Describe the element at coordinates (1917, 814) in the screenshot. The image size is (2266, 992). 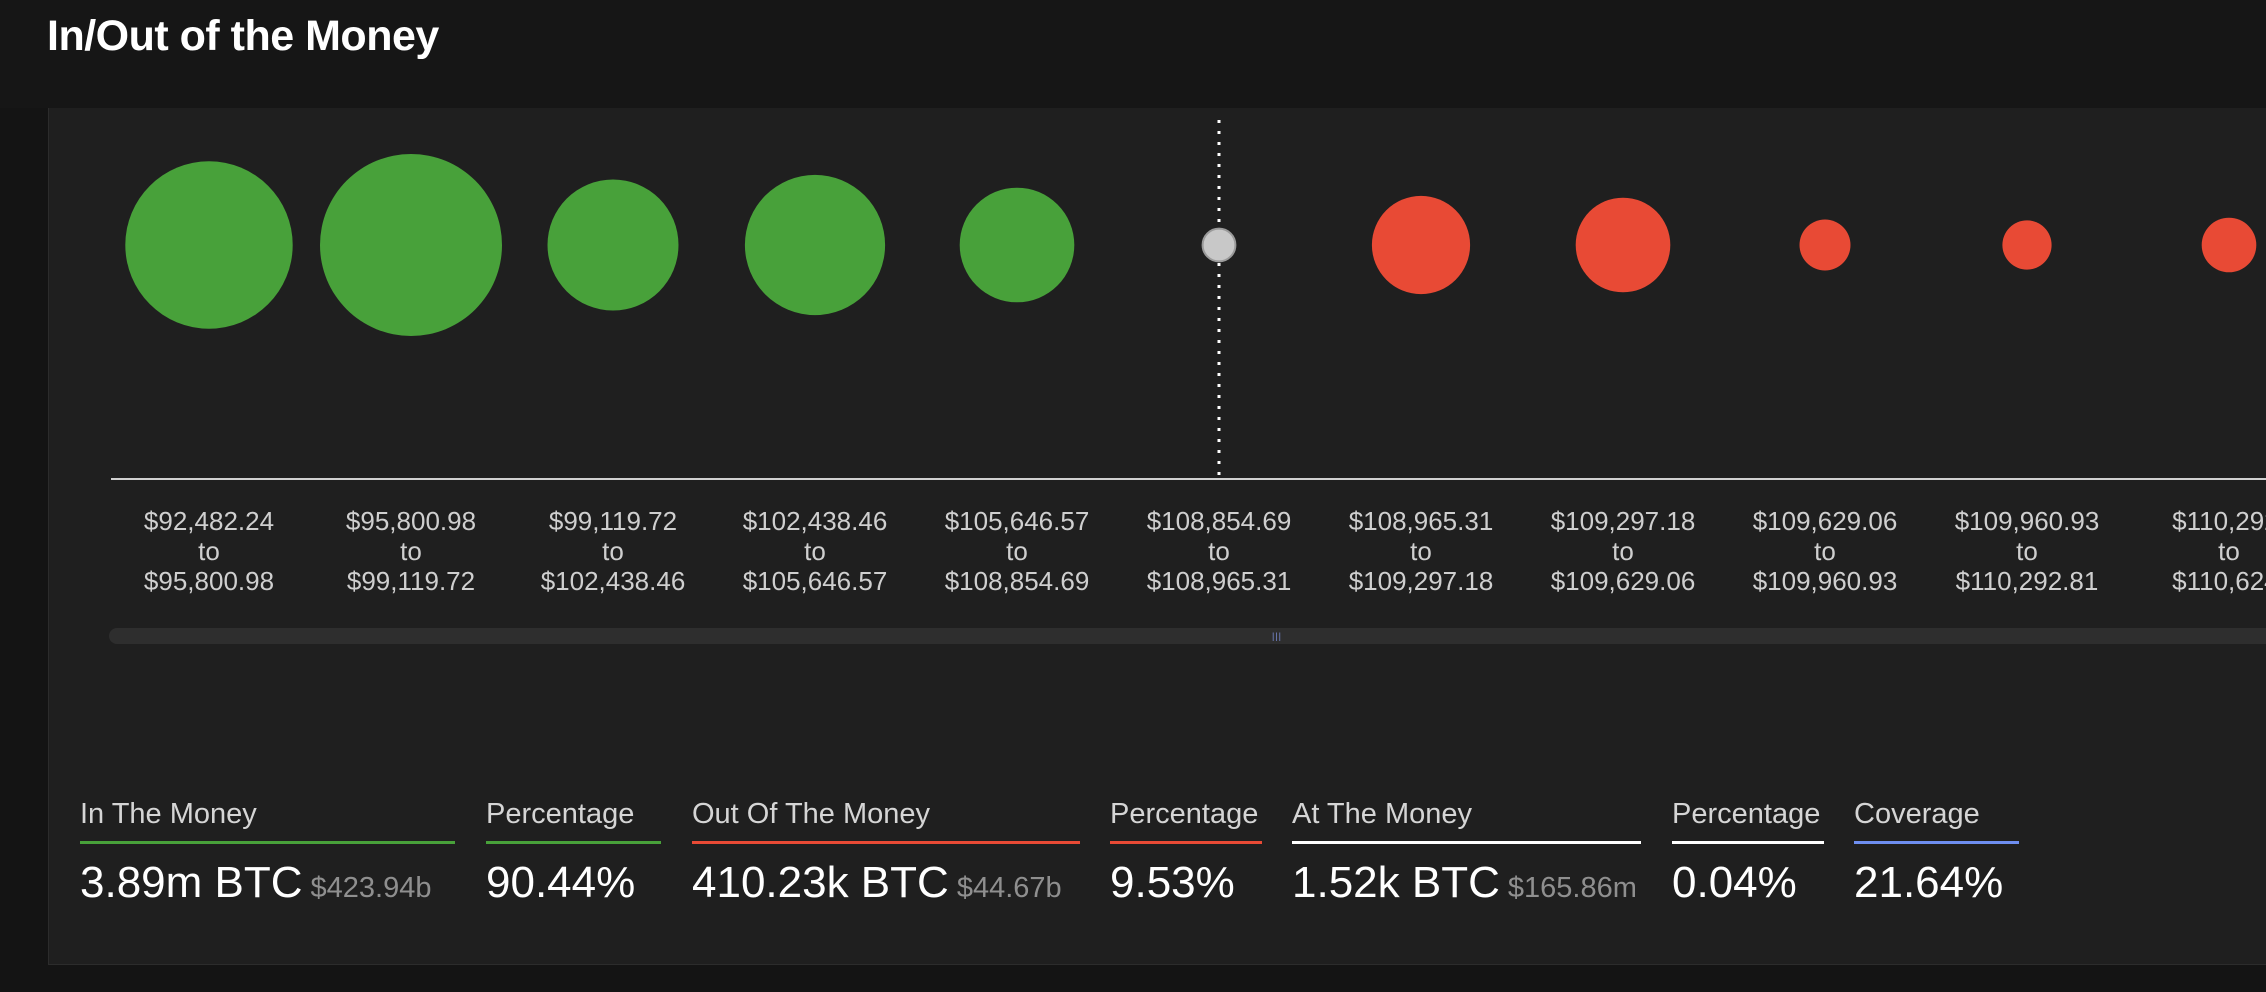
I see `stat-label: Coverage` at that location.